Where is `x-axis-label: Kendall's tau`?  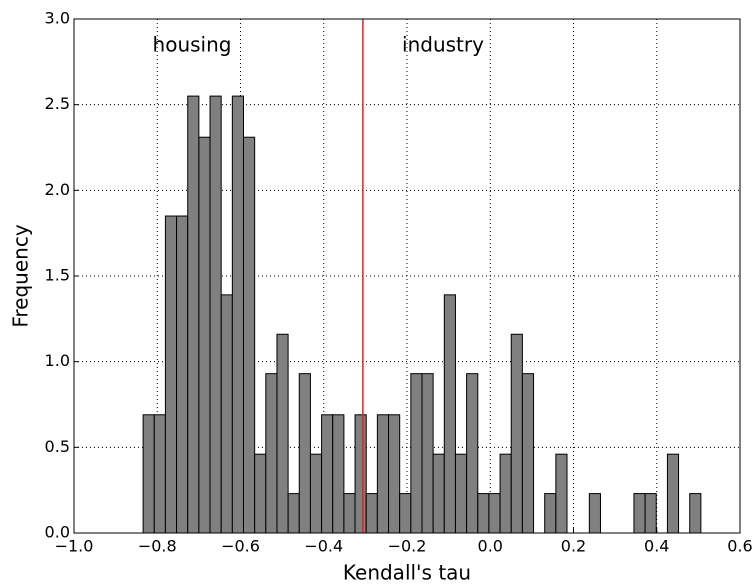
x-axis-label: Kendall's tau is located at coordinates (407, 573).